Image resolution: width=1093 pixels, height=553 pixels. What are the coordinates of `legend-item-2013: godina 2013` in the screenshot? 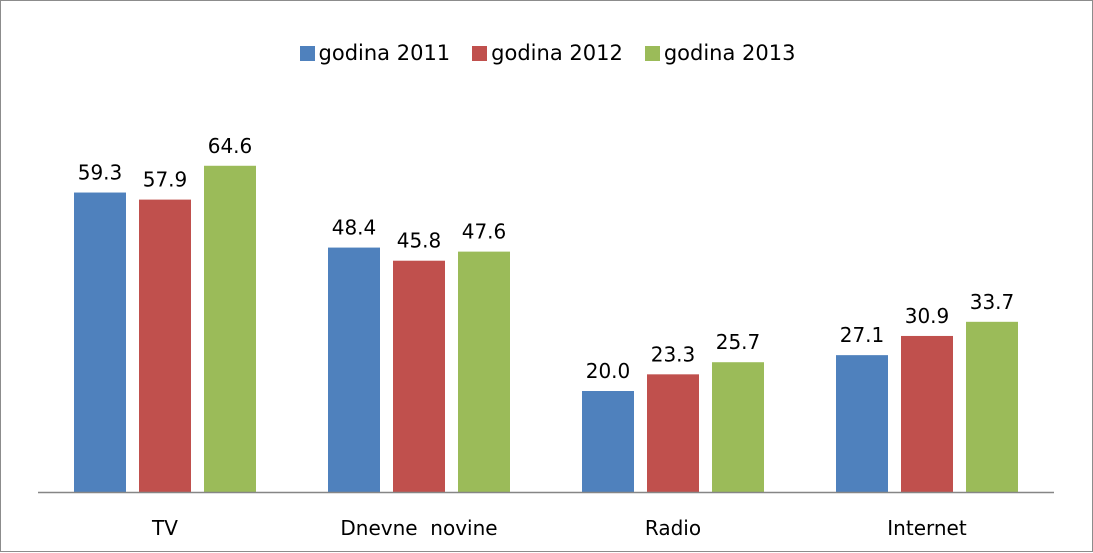 It's located at (720, 53).